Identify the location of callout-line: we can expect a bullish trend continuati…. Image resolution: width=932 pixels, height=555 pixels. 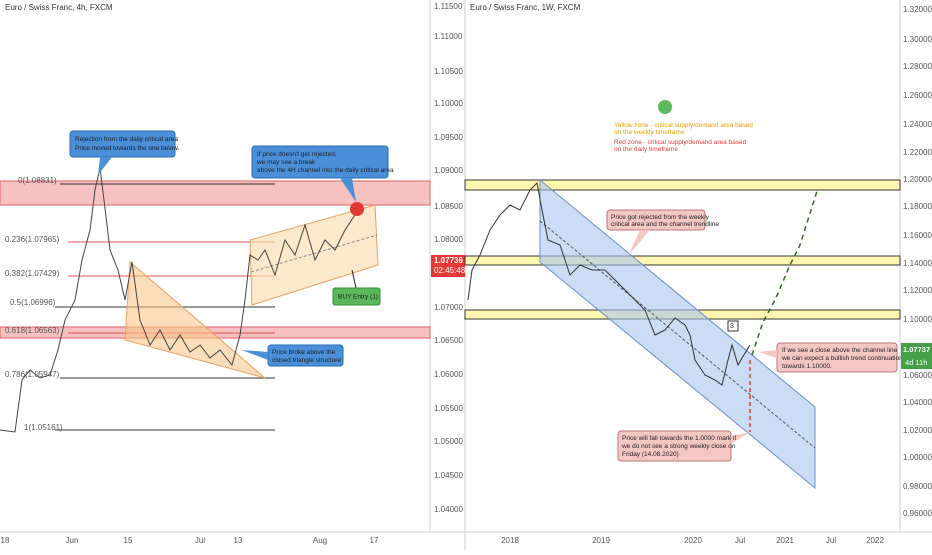
(842, 358).